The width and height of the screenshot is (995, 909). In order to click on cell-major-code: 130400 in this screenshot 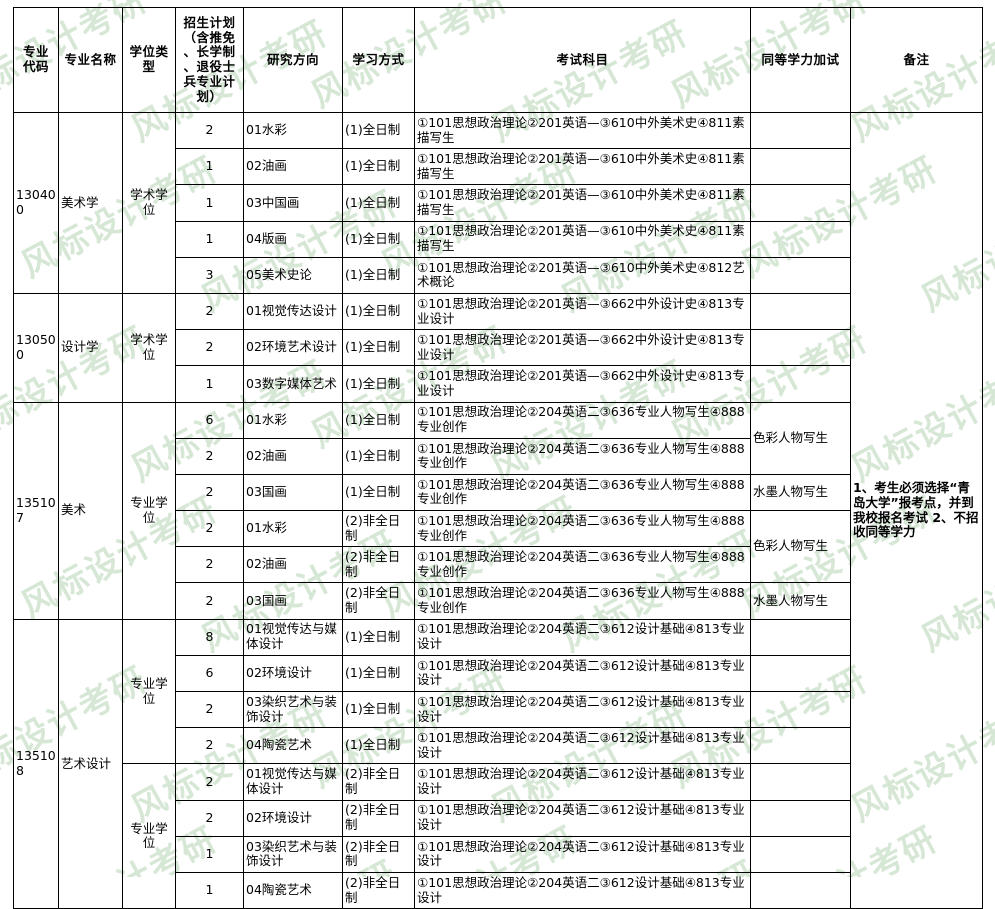, I will do `click(36, 203)`.